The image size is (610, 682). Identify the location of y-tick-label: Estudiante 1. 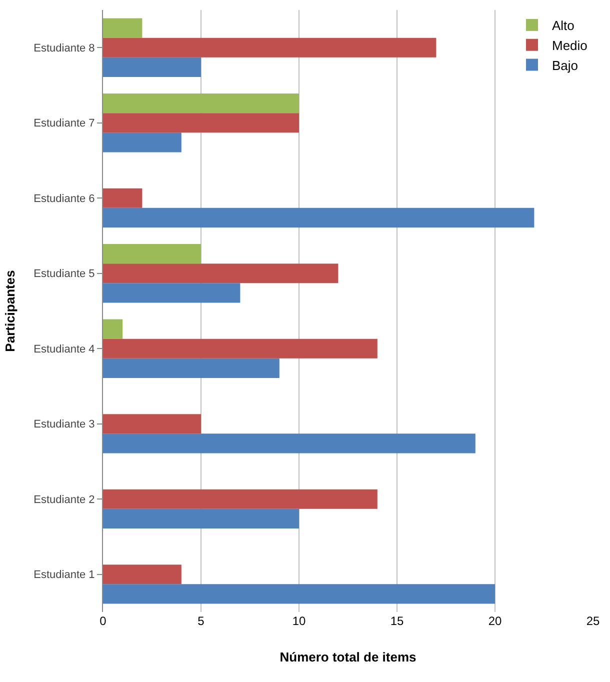
(64, 575).